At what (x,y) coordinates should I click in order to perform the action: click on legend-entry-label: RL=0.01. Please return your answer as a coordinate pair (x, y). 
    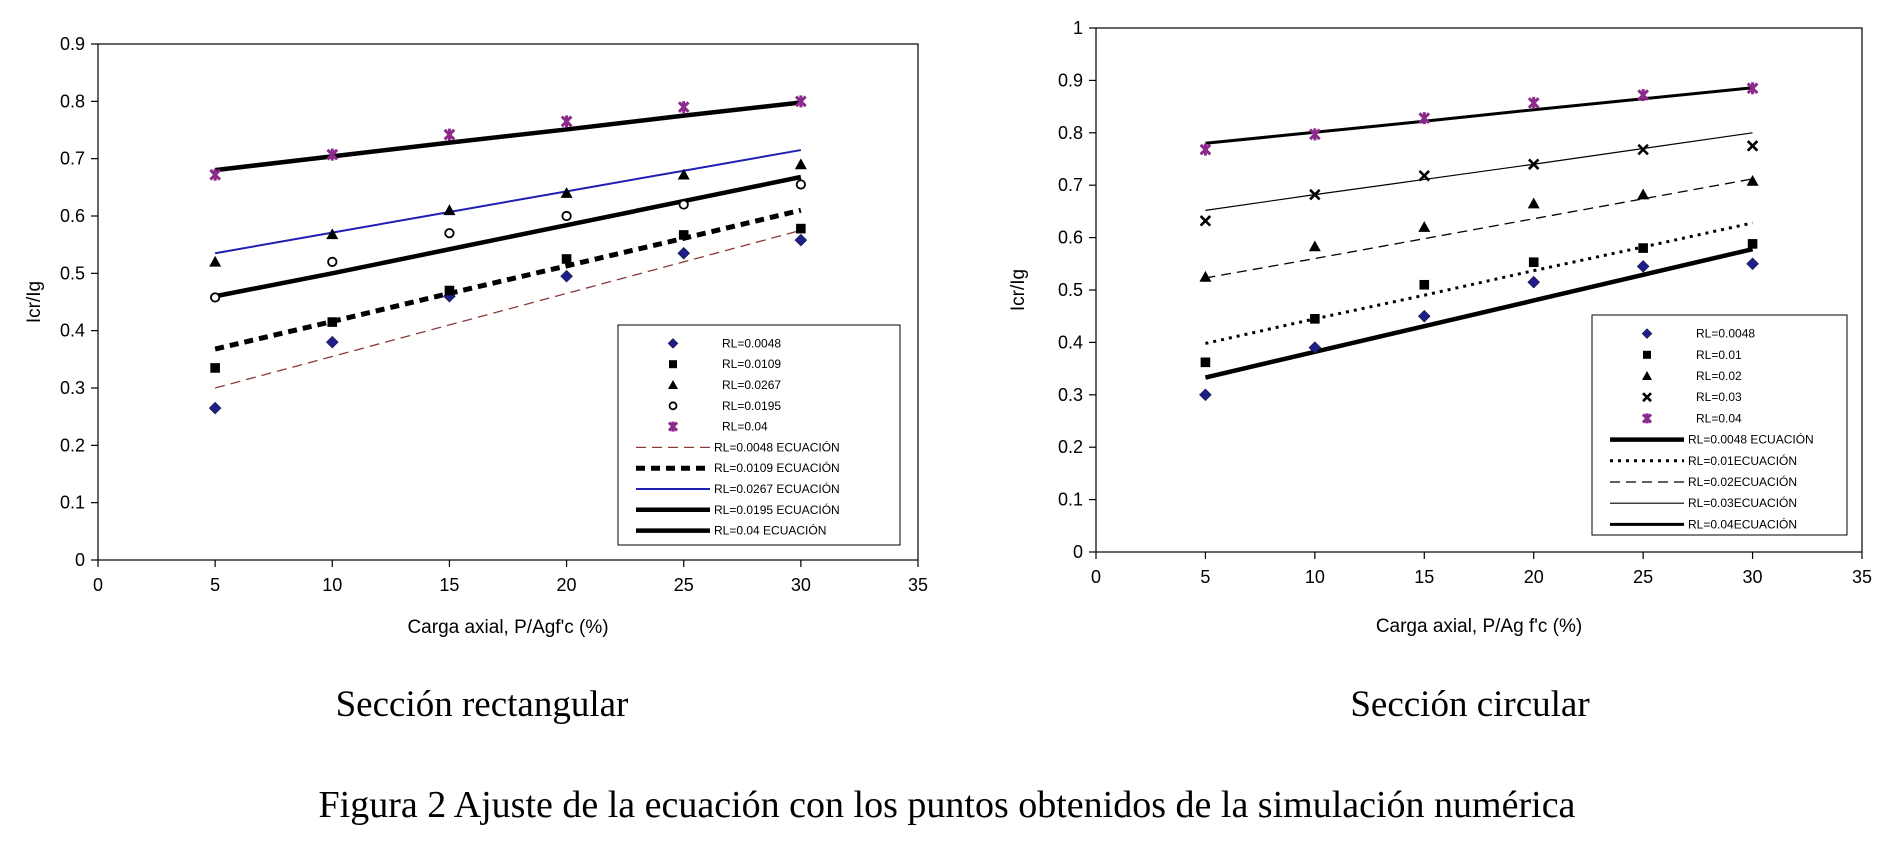
    Looking at the image, I should click on (1719, 355).